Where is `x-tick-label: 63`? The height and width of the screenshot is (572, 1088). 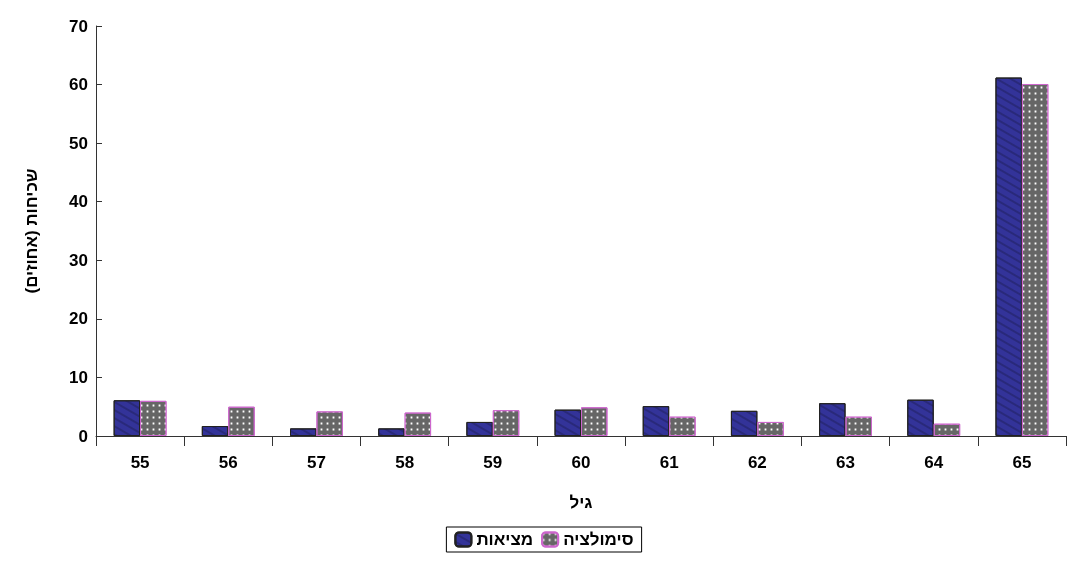 x-tick-label: 63 is located at coordinates (846, 462).